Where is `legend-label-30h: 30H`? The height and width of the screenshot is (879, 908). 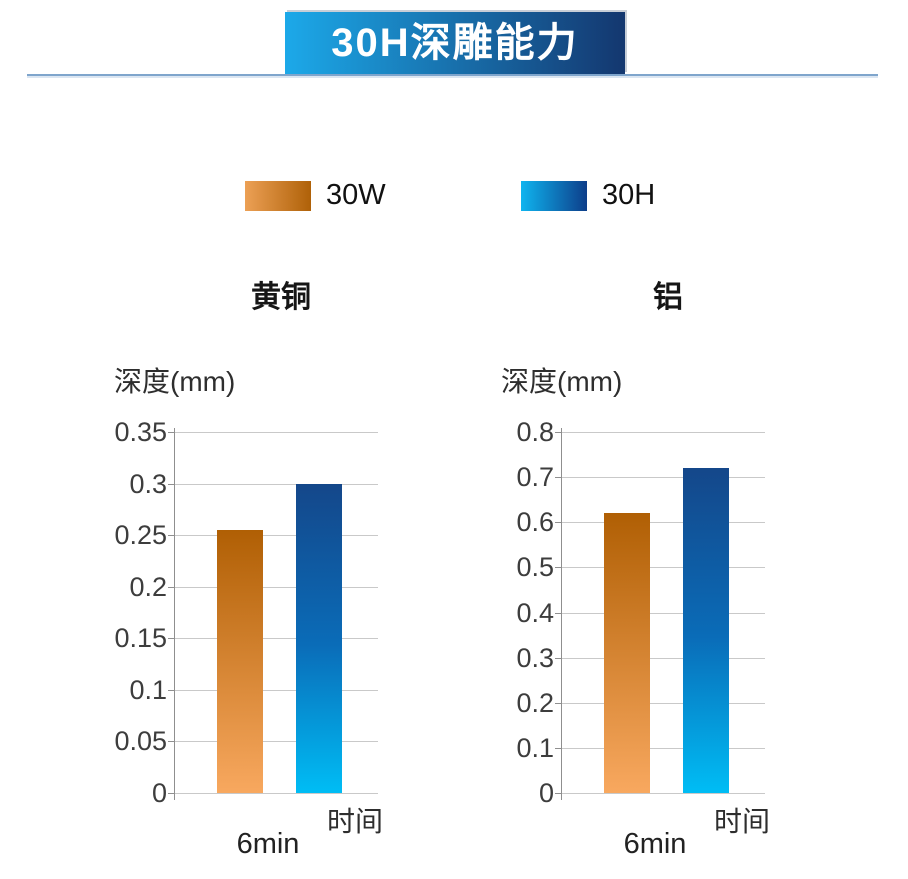 legend-label-30h: 30H is located at coordinates (629, 195).